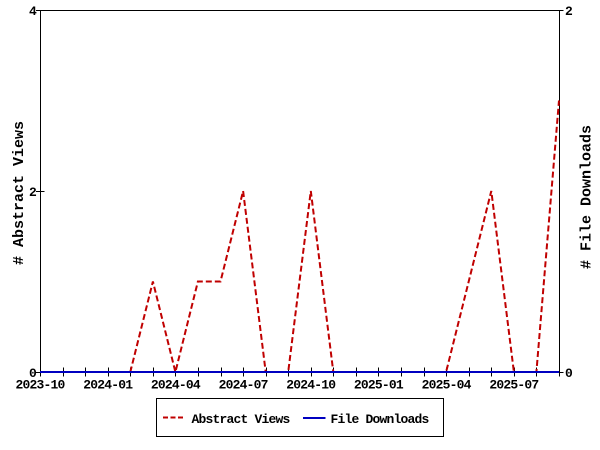 The height and width of the screenshot is (450, 600). What do you see at coordinates (379, 385) in the screenshot?
I see `svg-text: 2025-01` at bounding box center [379, 385].